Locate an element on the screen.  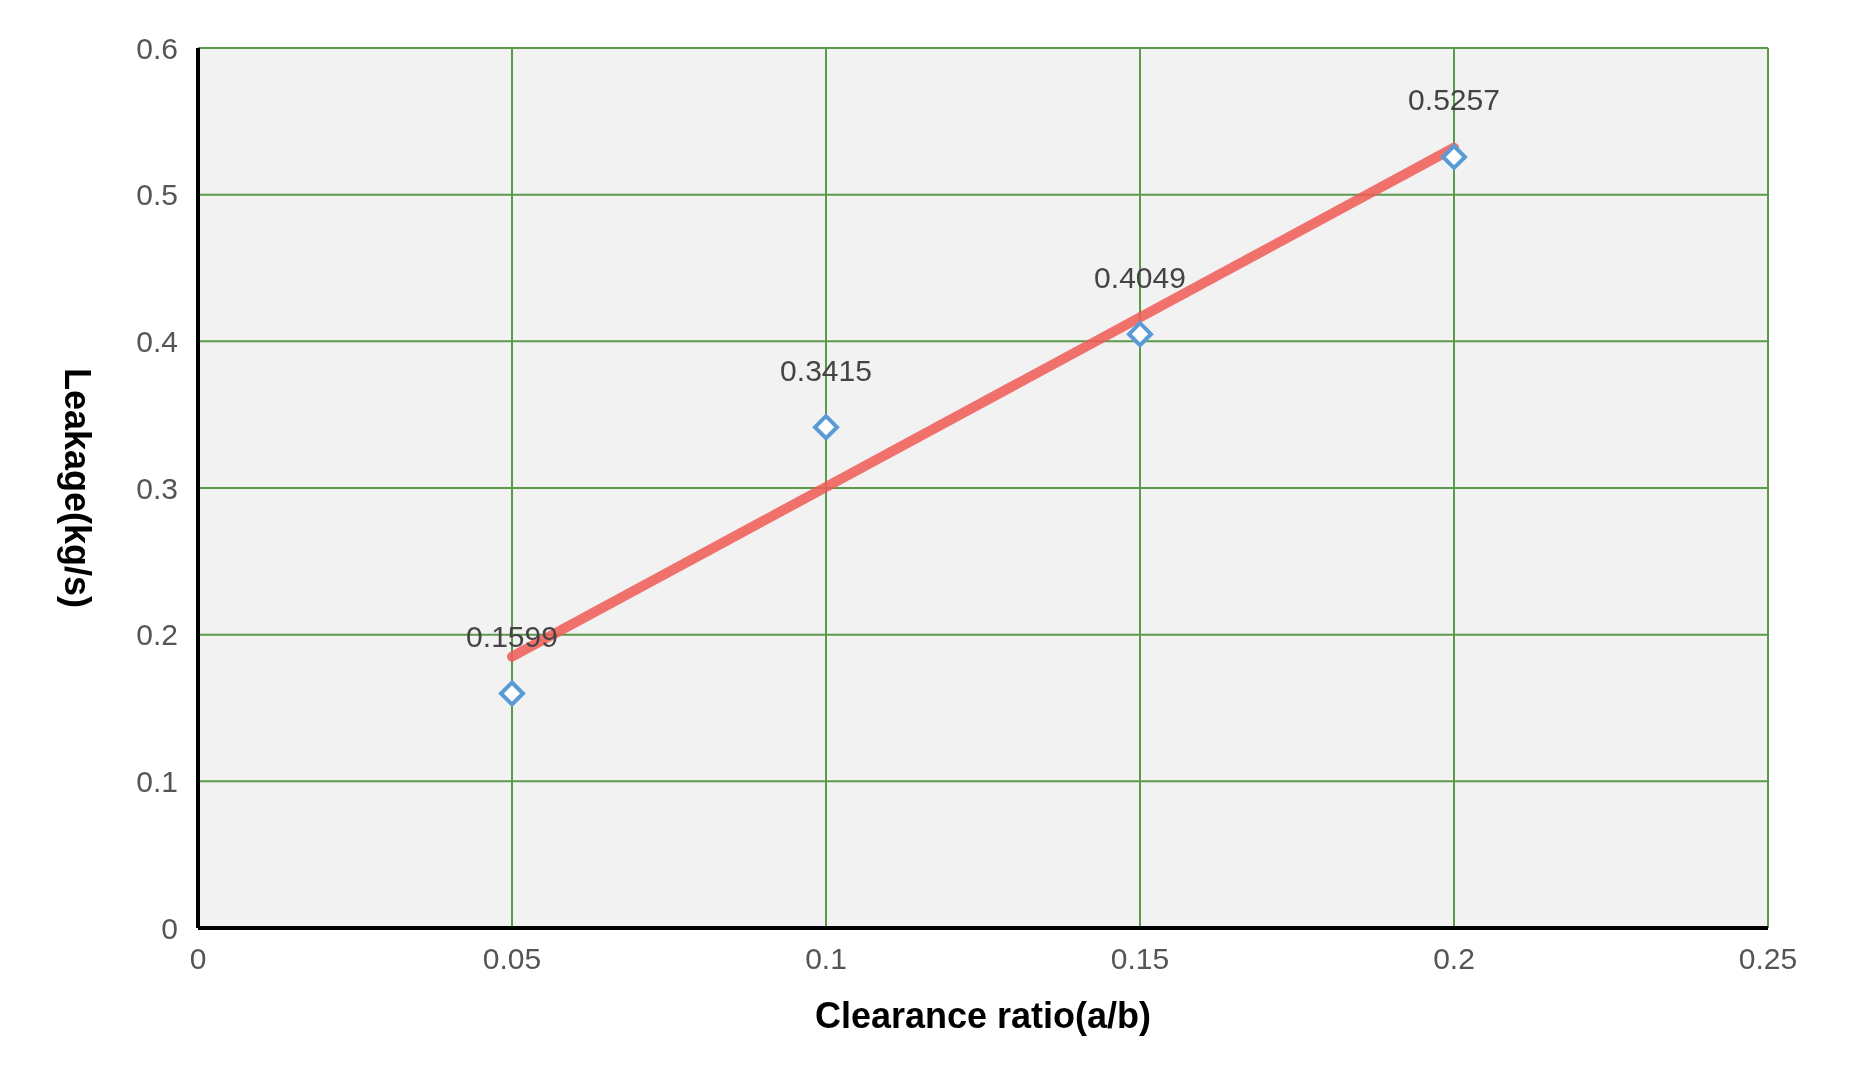
x-tick-label: 0.05 is located at coordinates (512, 959).